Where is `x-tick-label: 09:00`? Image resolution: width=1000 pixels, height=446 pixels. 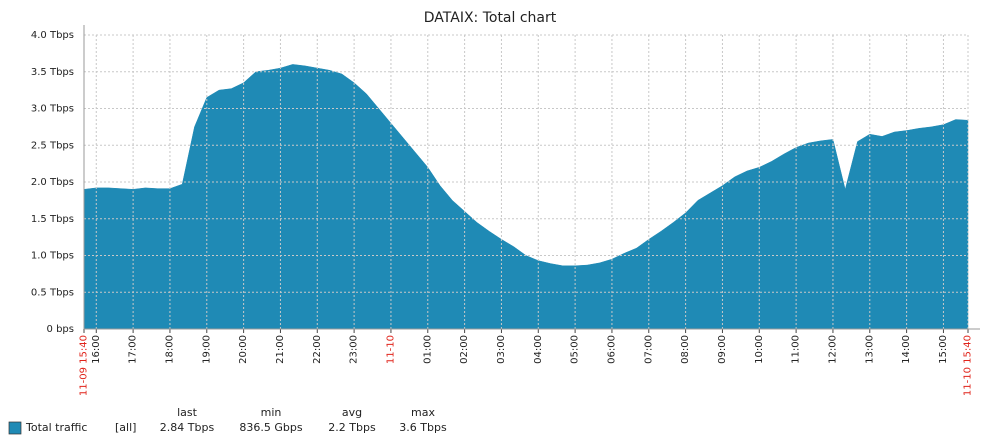 x-tick-label: 09:00 is located at coordinates (722, 349).